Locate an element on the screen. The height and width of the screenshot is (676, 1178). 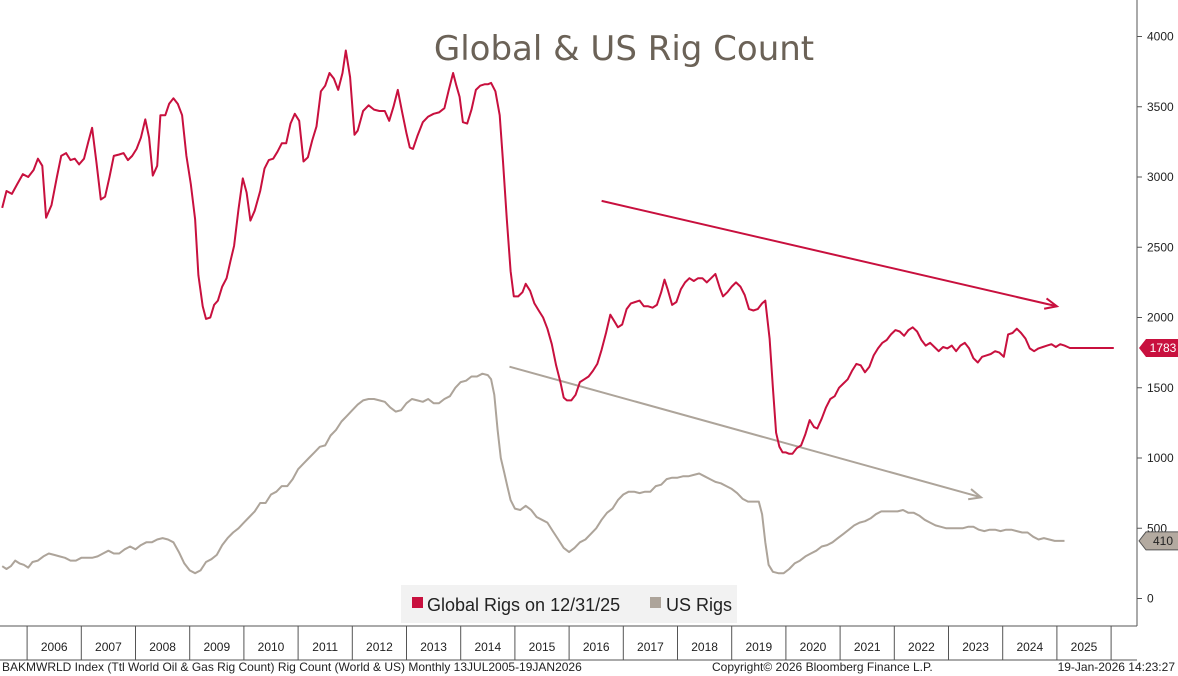
x-tick-label: 2013 is located at coordinates (433, 647).